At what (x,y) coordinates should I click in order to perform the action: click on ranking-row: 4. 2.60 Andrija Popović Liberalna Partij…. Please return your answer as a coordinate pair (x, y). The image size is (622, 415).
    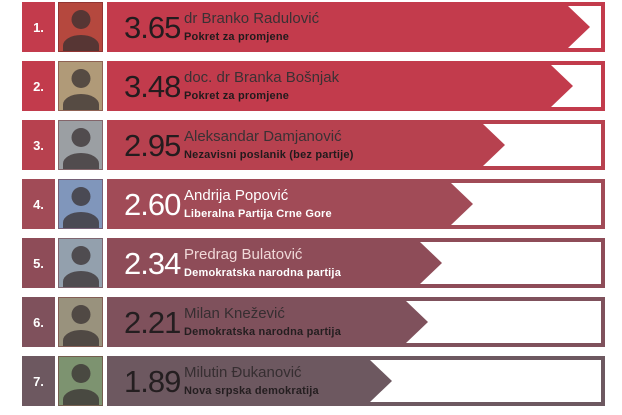
    Looking at the image, I should click on (322, 204).